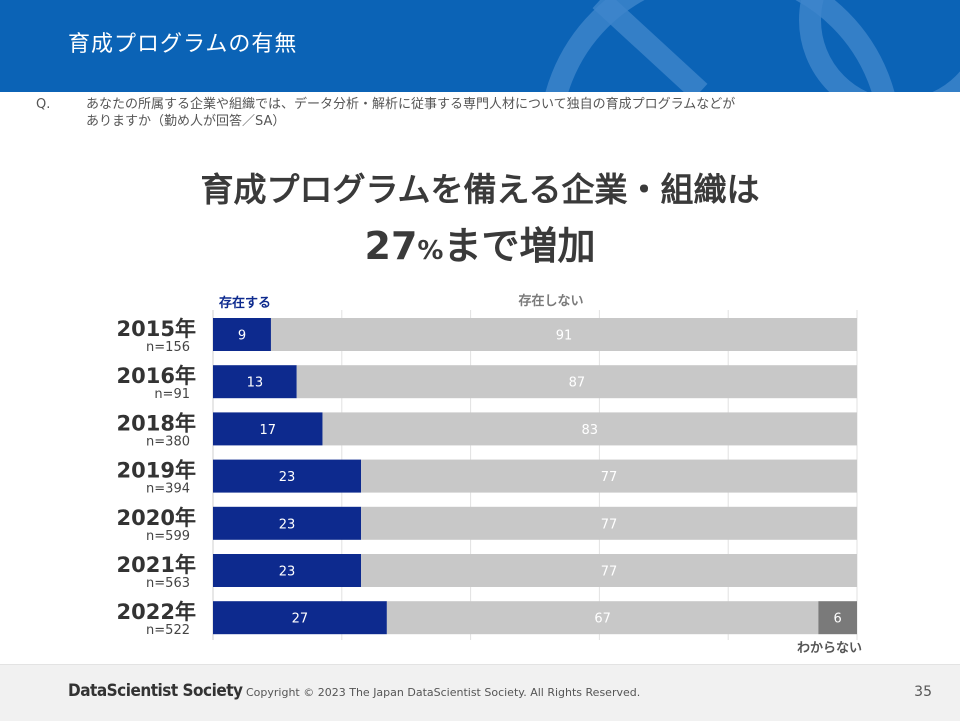 The height and width of the screenshot is (721, 960). I want to click on data-label: 17, so click(267, 430).